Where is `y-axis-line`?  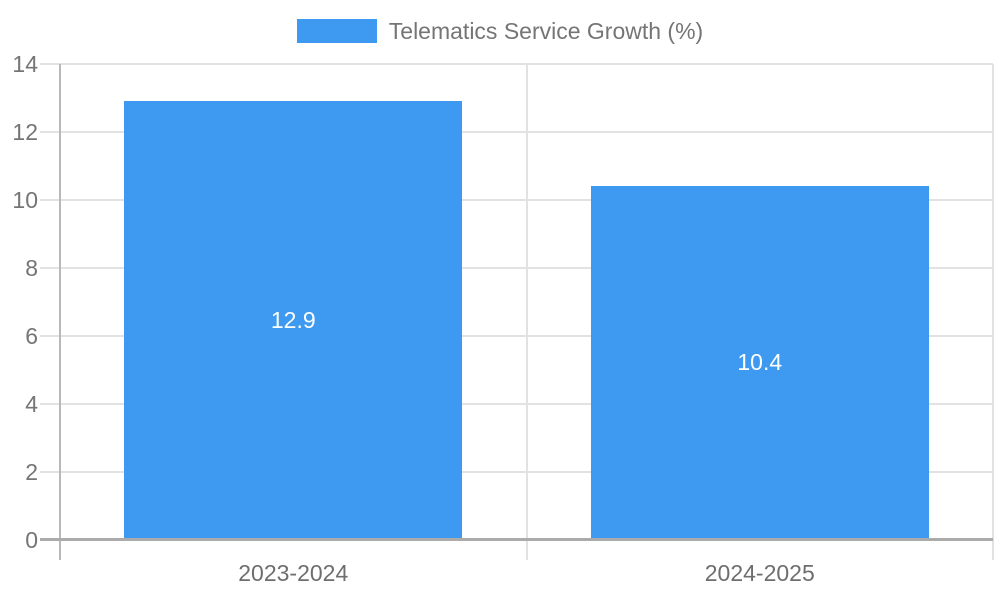 y-axis-line is located at coordinates (60, 312).